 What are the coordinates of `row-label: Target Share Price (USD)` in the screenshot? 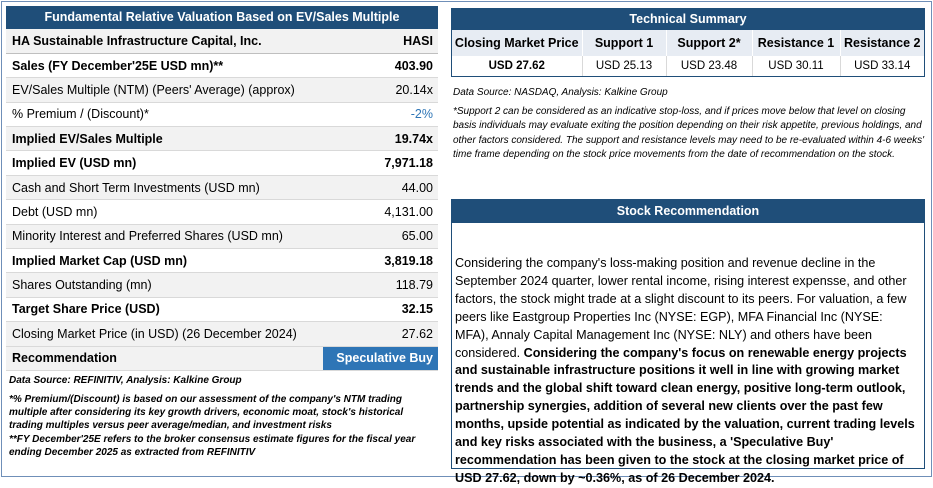 It's located at (164, 310).